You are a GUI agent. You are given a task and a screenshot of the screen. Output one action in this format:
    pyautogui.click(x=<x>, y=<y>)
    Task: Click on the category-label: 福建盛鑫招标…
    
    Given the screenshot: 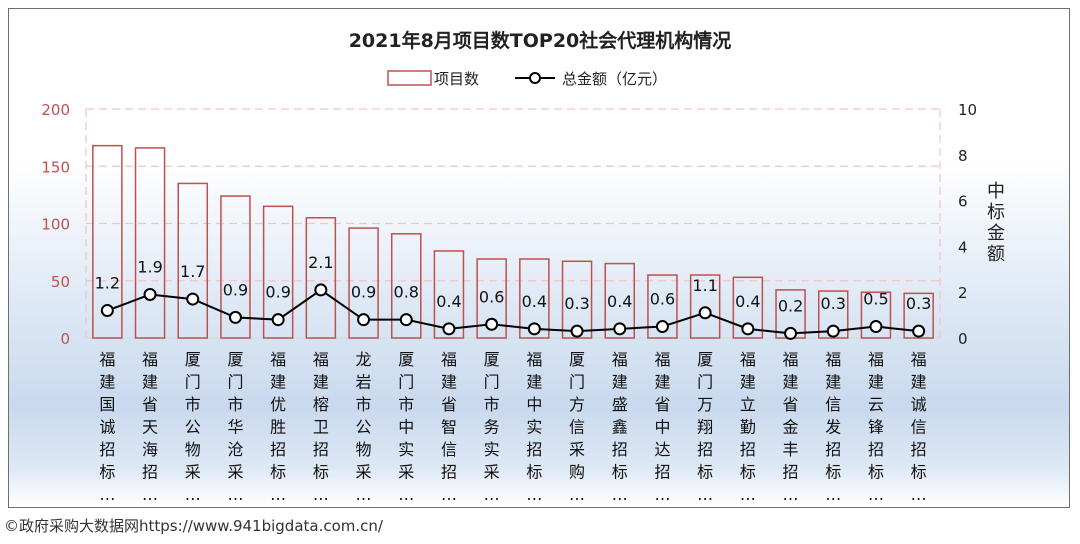 What is the action you would take?
    pyautogui.click(x=620, y=427)
    